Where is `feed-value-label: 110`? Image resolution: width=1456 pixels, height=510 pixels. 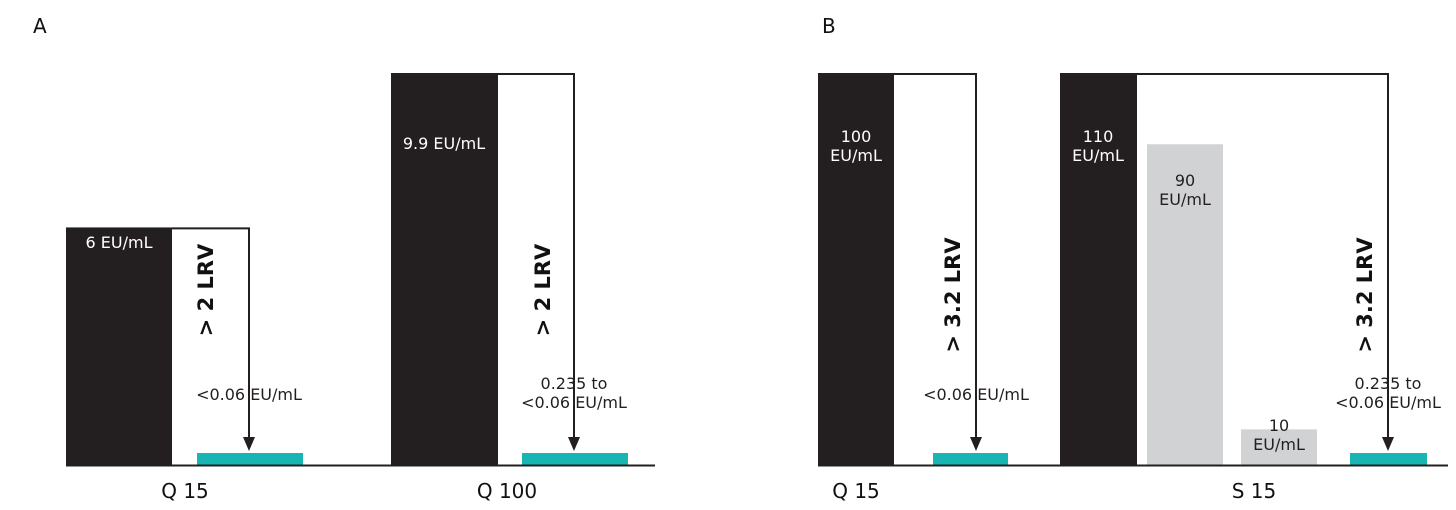
feed-value-label: 110 is located at coordinates (1098, 136).